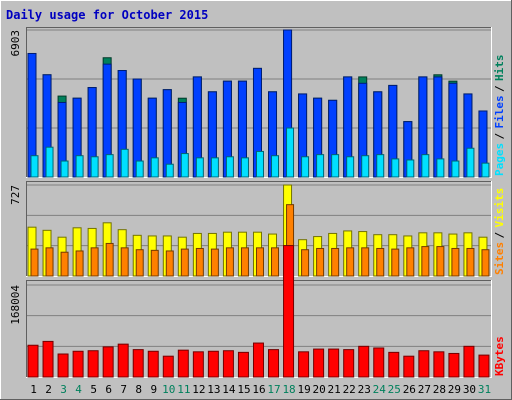 This screenshot has height=400, width=512. Describe the element at coordinates (243, 389) in the screenshot. I see `x-tick-label: 15` at that location.